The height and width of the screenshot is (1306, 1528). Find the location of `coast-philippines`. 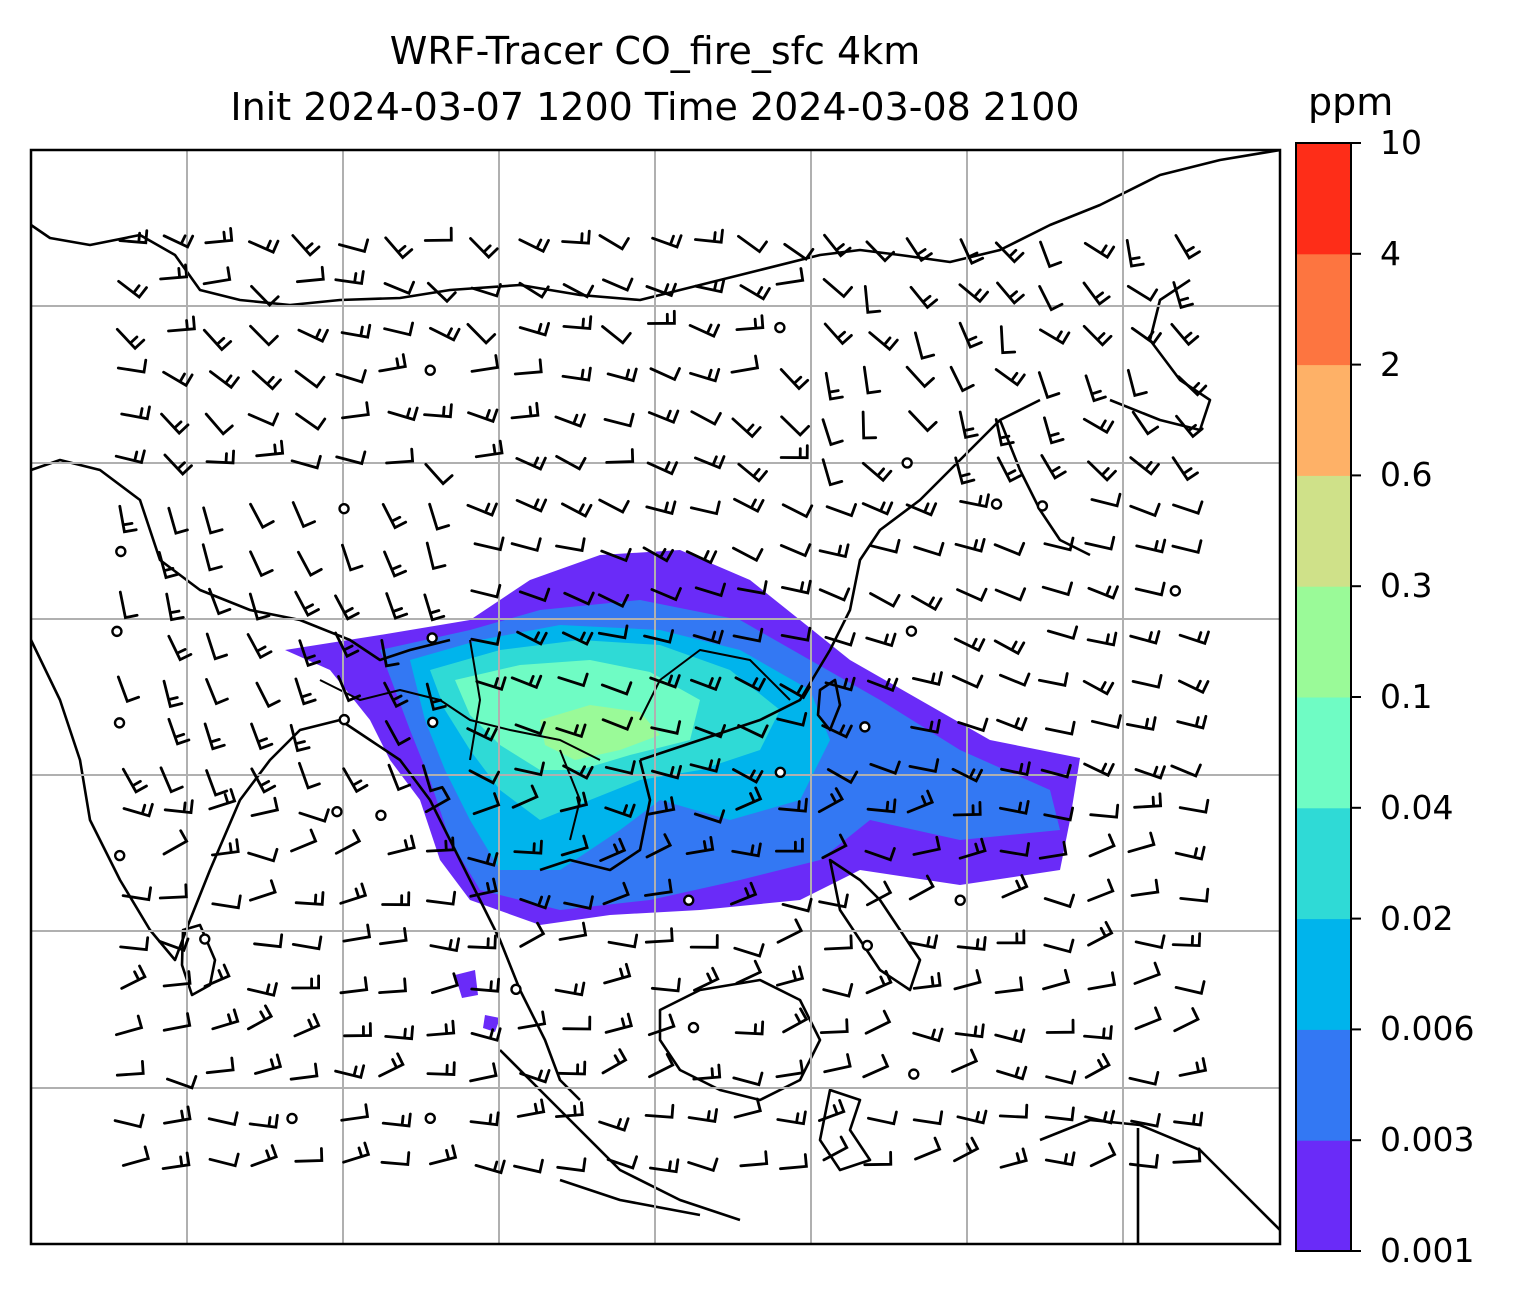

coast-philippines is located at coordinates (875, 925).